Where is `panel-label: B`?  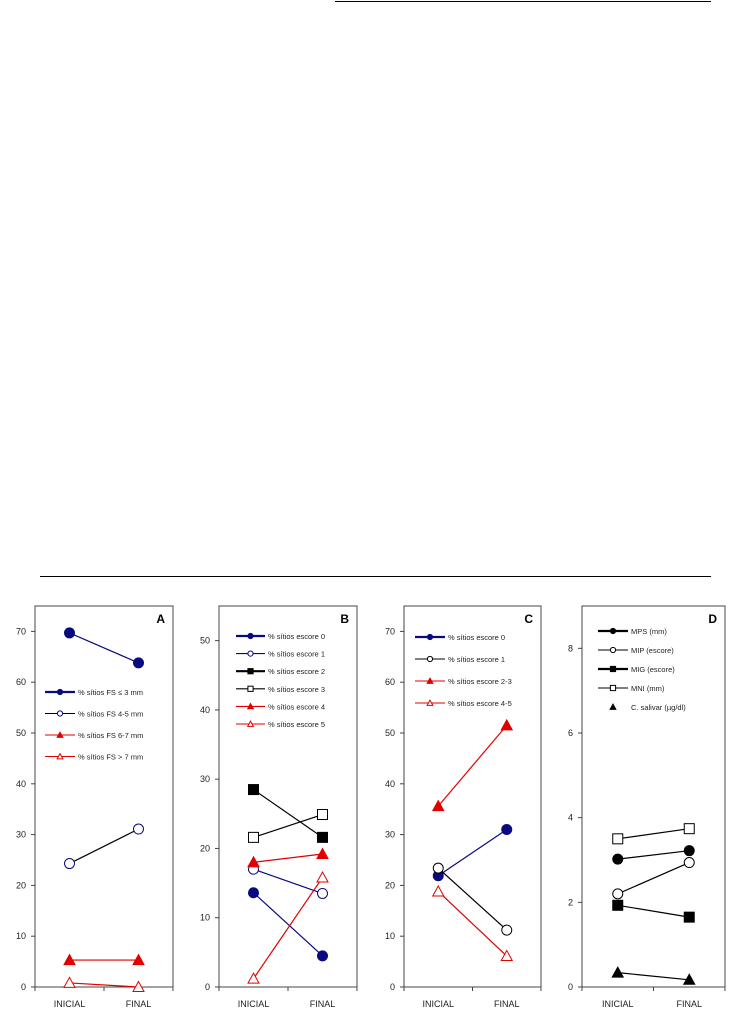
panel-label: B is located at coordinates (344, 619).